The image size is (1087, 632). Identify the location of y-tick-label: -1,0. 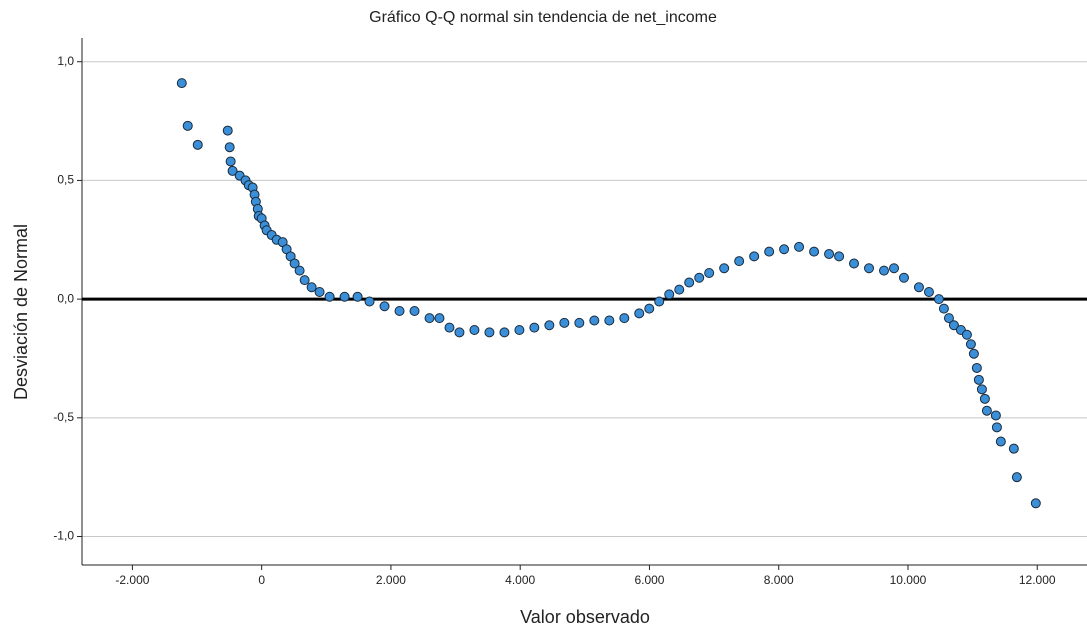
(63, 536).